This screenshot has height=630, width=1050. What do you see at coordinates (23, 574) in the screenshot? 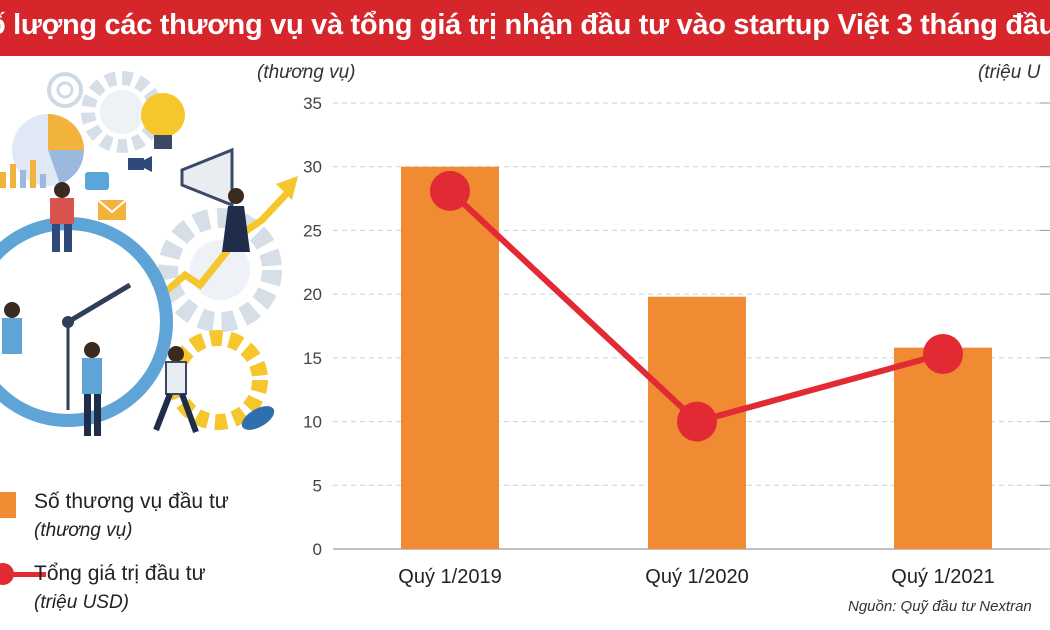
I see `legend-line-swatch` at bounding box center [23, 574].